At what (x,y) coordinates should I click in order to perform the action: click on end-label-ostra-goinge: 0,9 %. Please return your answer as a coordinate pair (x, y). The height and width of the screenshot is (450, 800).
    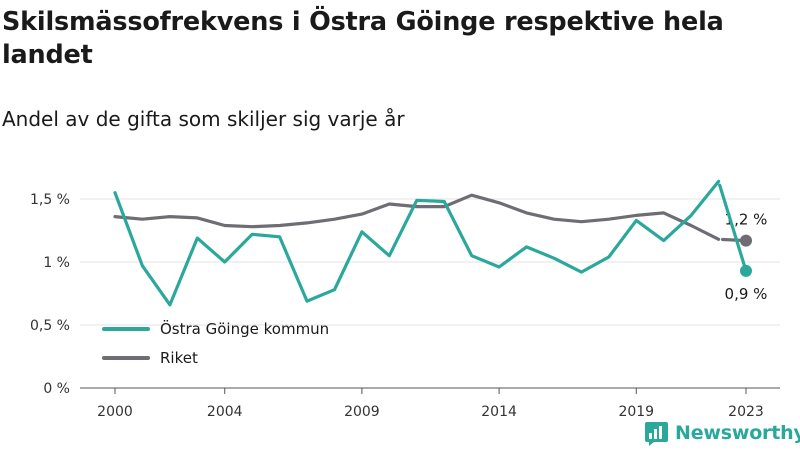
    Looking at the image, I should click on (746, 294).